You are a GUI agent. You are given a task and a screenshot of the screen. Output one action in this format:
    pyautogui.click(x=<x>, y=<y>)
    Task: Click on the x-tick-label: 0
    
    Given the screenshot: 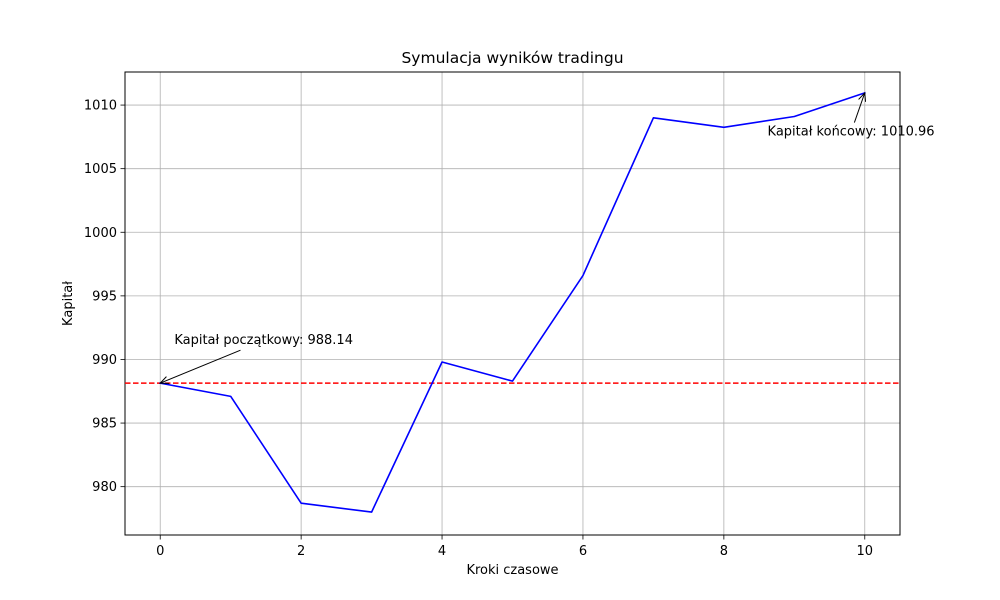 What is the action you would take?
    pyautogui.click(x=160, y=551)
    